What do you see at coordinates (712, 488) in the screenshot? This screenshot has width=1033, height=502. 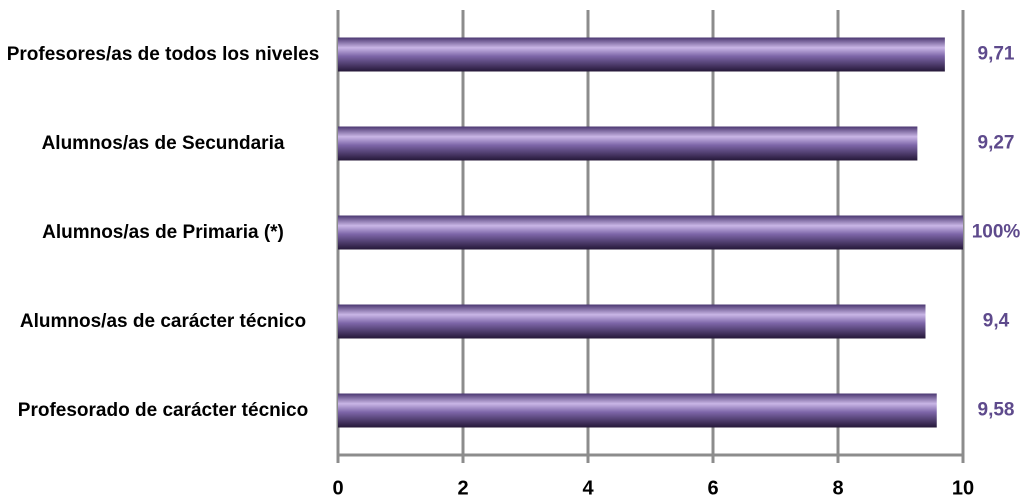 I see `x-tick-label: 6` at bounding box center [712, 488].